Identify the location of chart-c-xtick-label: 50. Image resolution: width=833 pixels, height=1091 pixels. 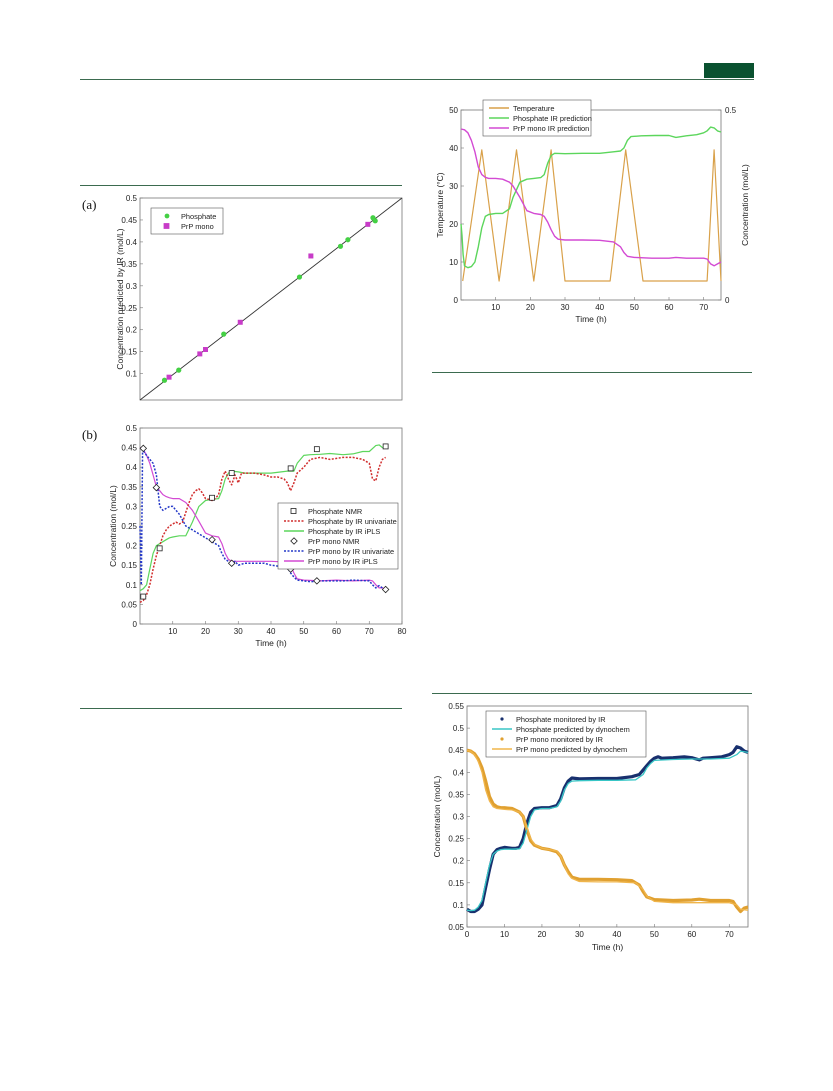
(634, 307).